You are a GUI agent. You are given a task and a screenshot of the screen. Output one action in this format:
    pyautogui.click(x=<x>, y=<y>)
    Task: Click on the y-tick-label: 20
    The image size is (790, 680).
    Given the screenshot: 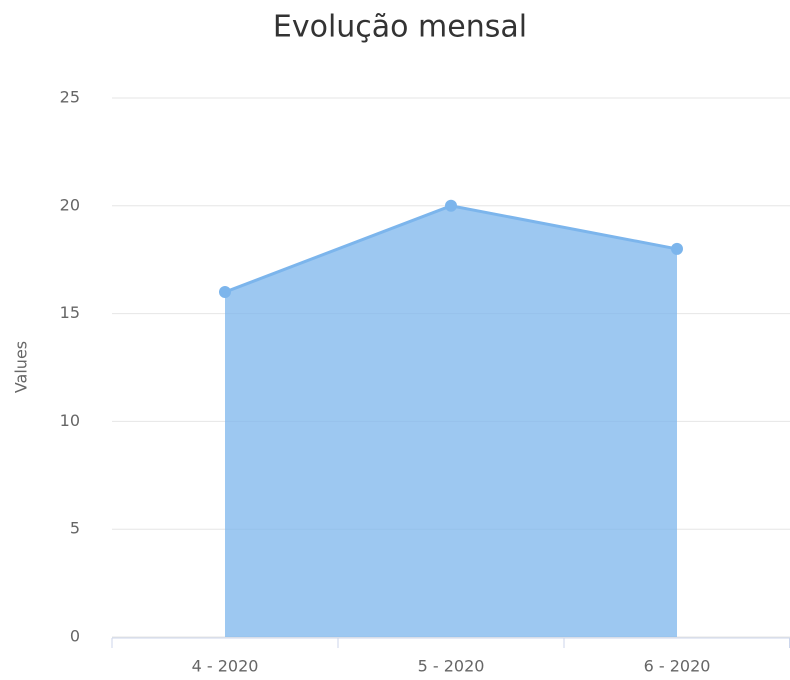 What is the action you would take?
    pyautogui.click(x=70, y=204)
    